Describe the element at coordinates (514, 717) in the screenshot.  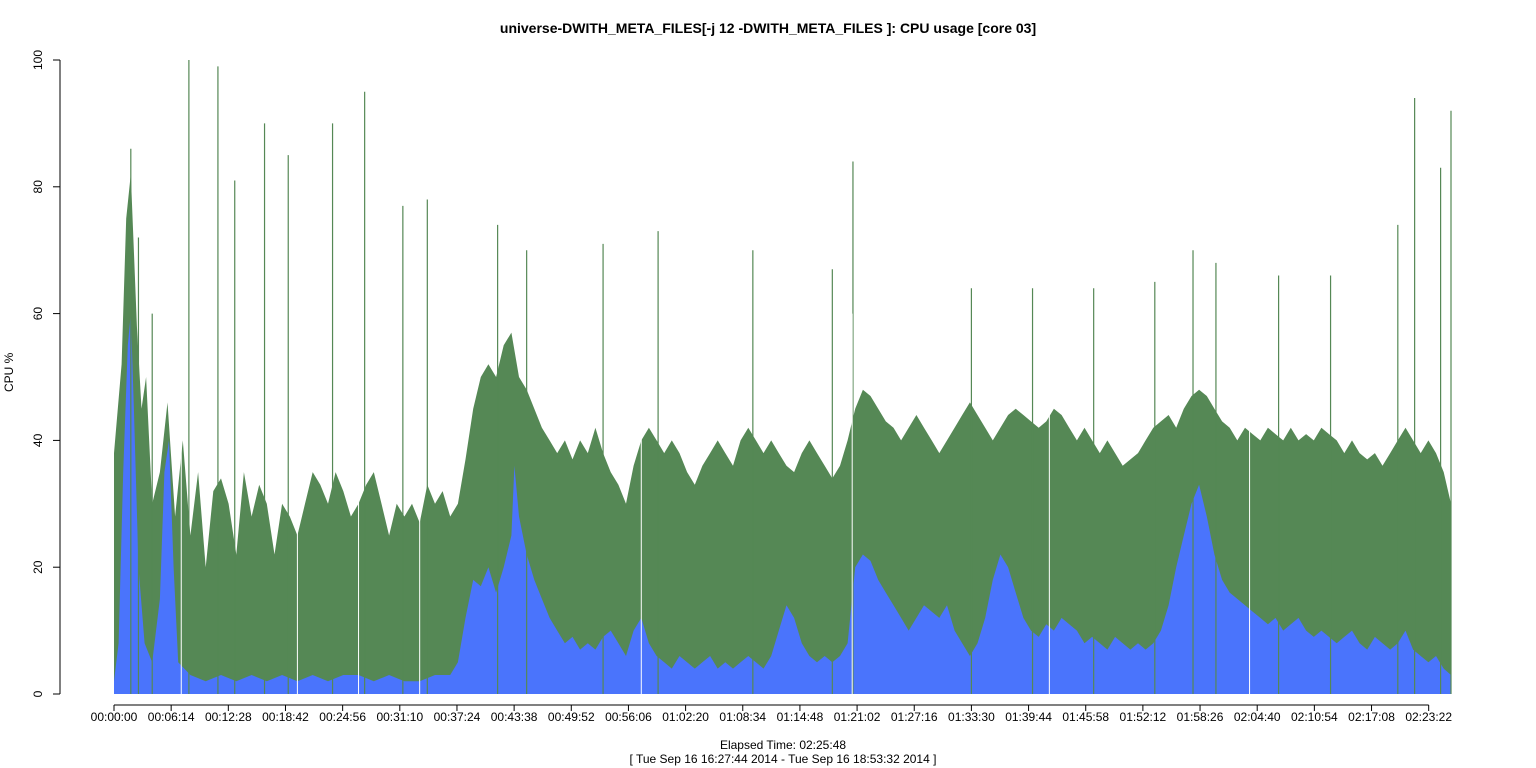
I see `x-tick-label-7: 00:43:38` at that location.